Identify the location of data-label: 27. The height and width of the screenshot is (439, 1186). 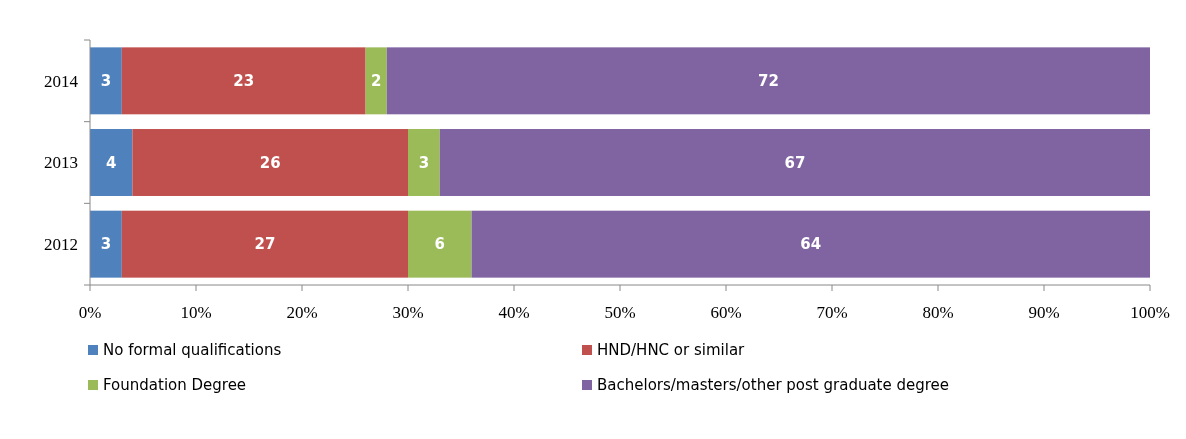
(265, 244).